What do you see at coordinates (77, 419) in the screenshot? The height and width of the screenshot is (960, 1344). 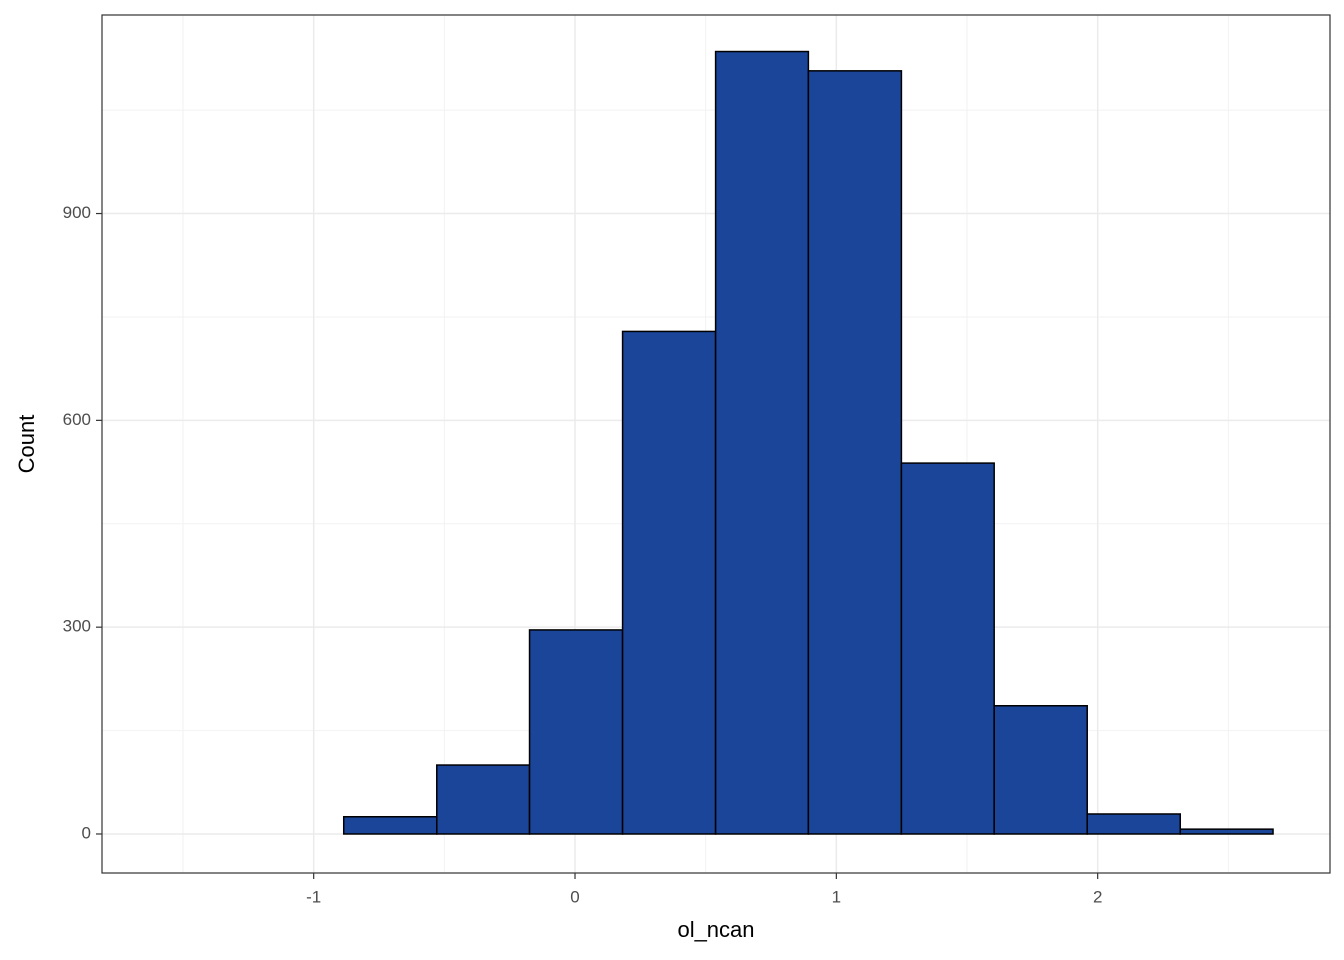 I see `y-tick-label: 600` at bounding box center [77, 419].